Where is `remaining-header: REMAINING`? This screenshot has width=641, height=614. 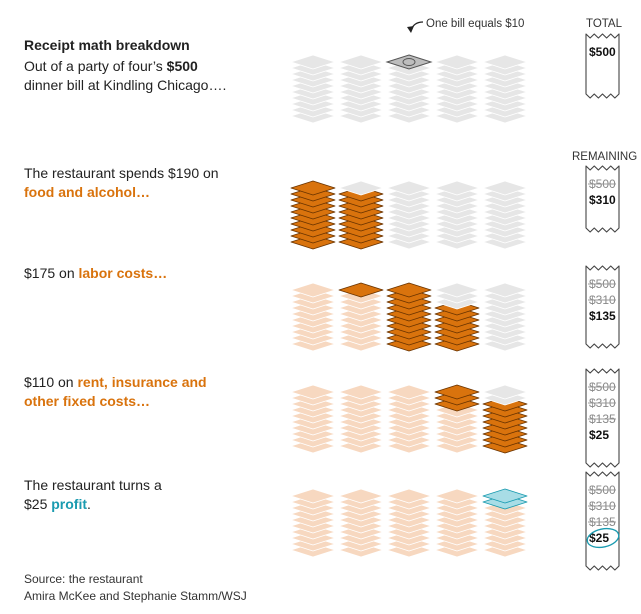 remaining-header: REMAINING is located at coordinates (605, 157).